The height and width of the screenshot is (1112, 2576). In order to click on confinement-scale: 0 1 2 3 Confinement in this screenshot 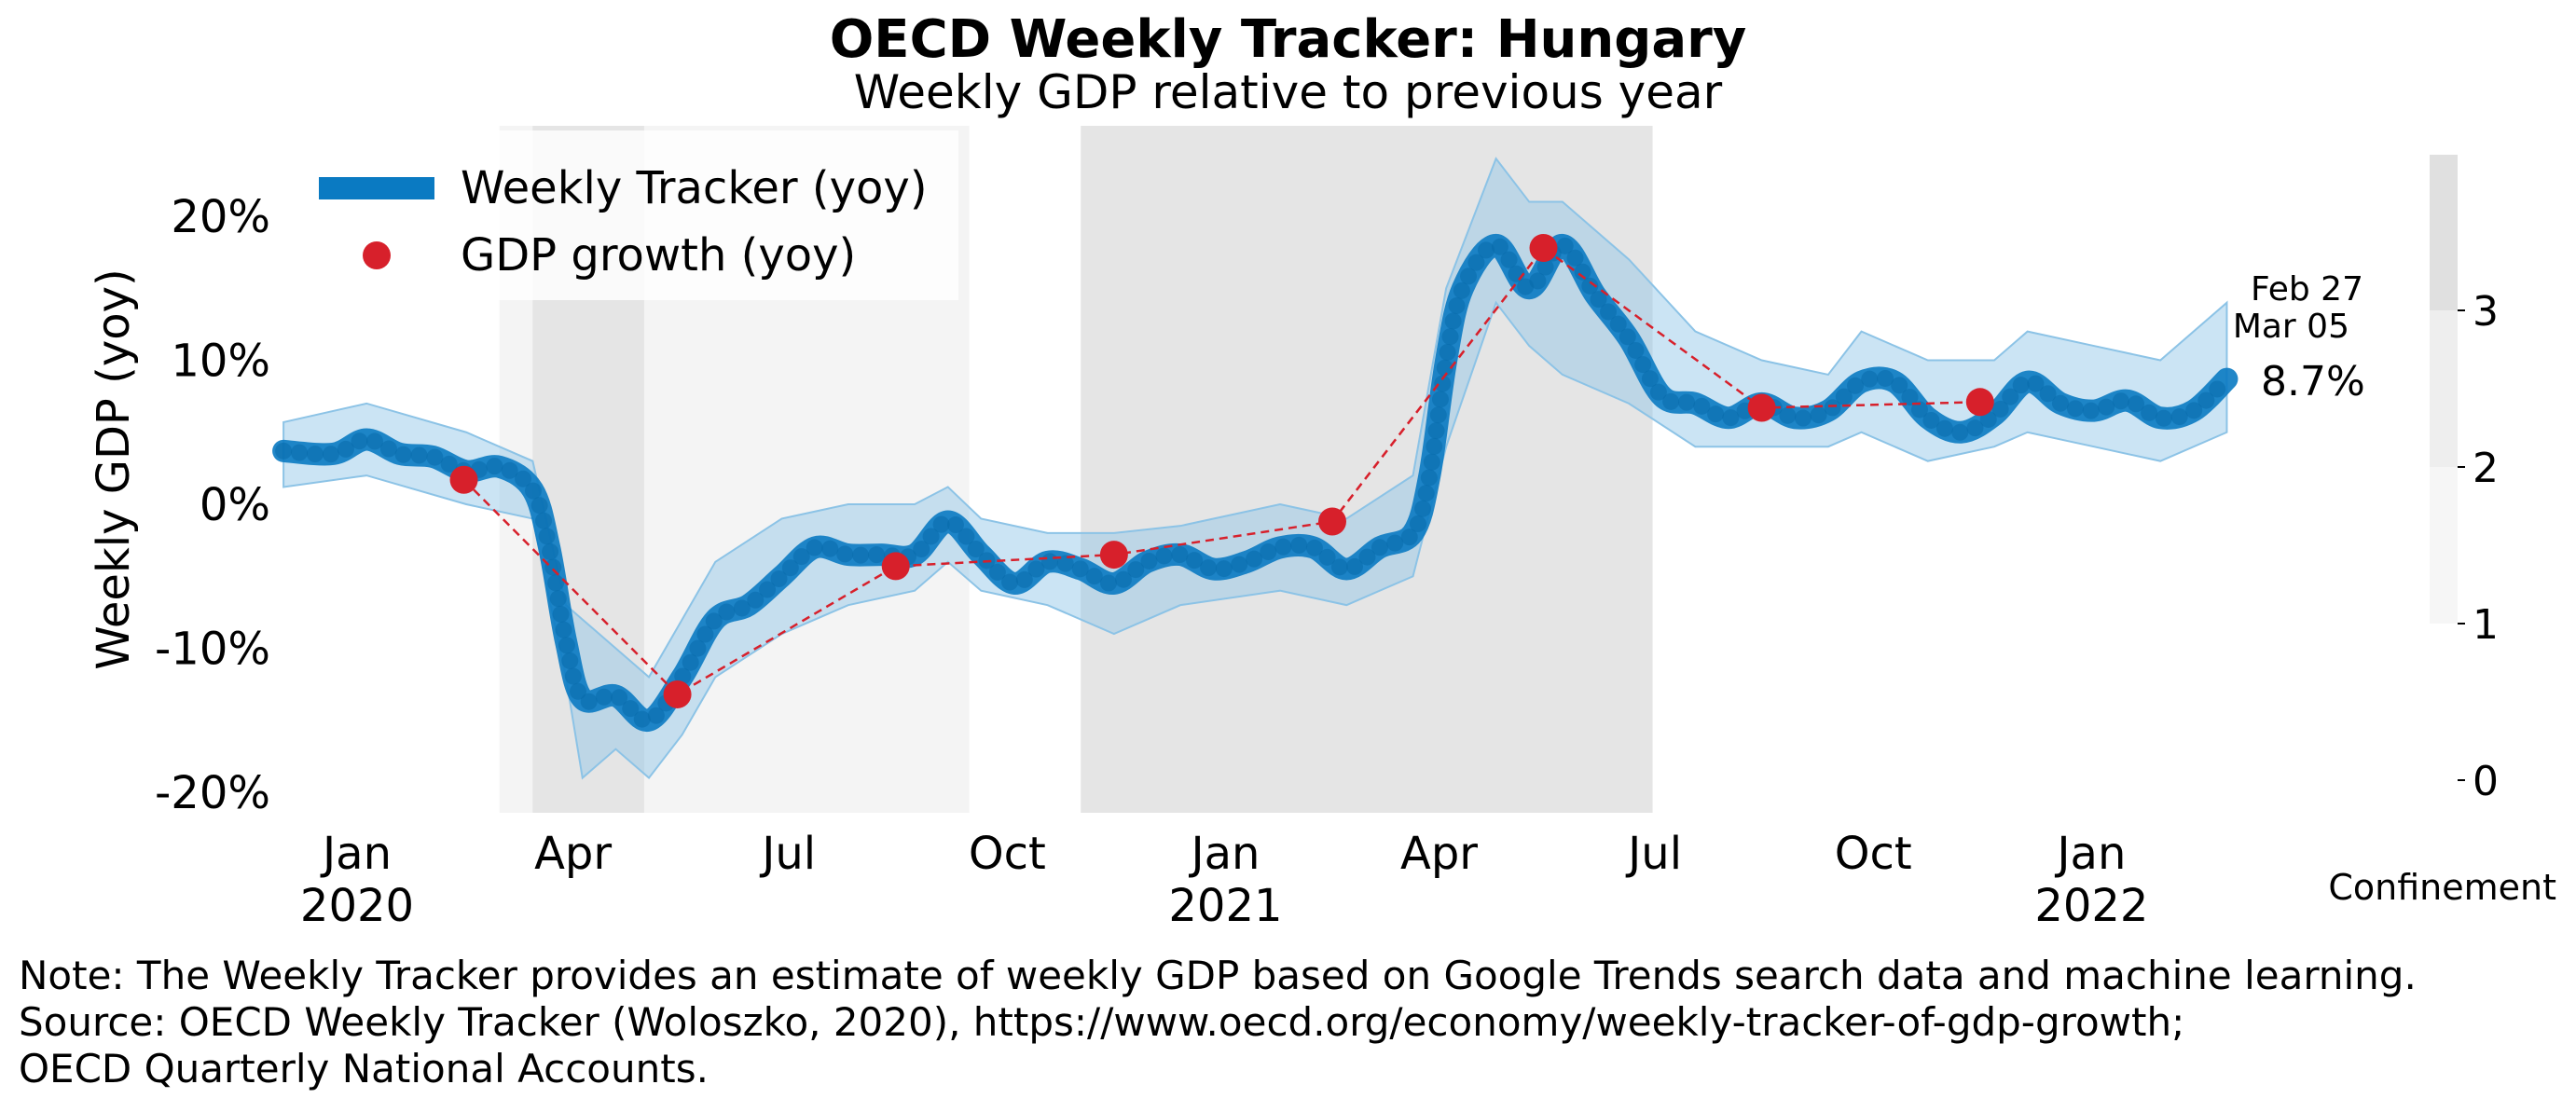, I will do `click(2442, 531)`.